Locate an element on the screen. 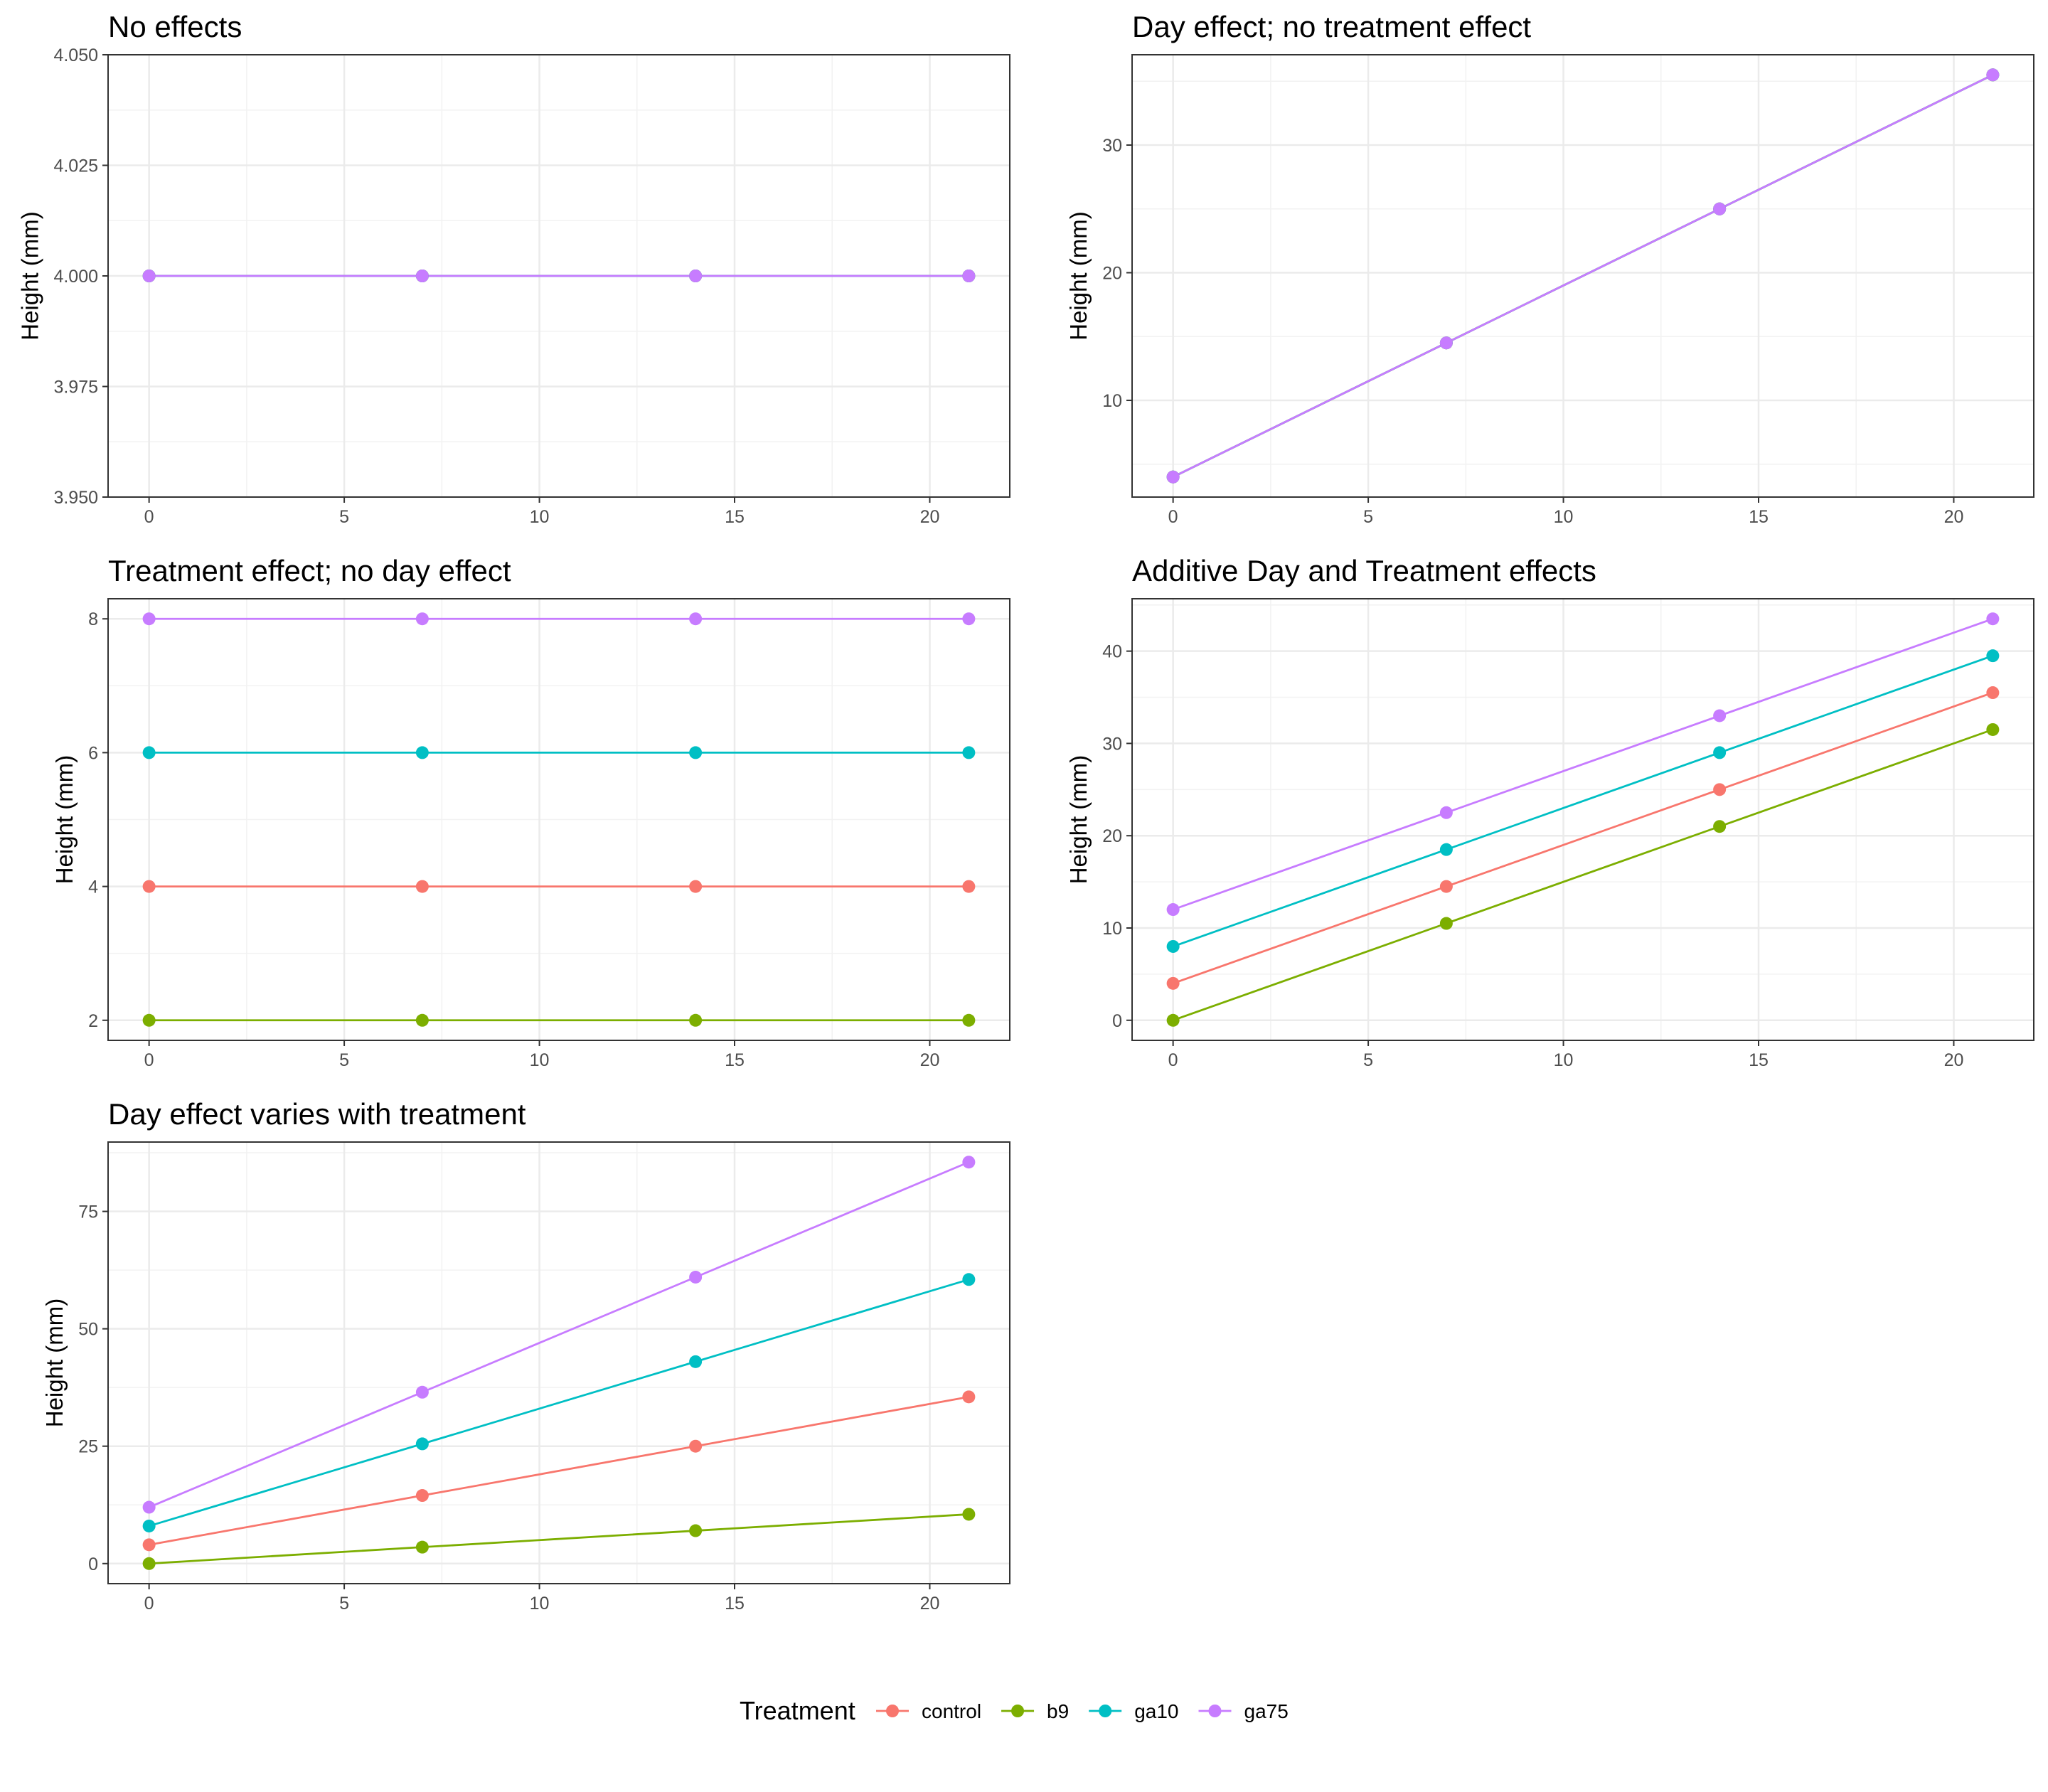  panel-4-title: Additive Day and Treatment effects is located at coordinates (1364, 570).